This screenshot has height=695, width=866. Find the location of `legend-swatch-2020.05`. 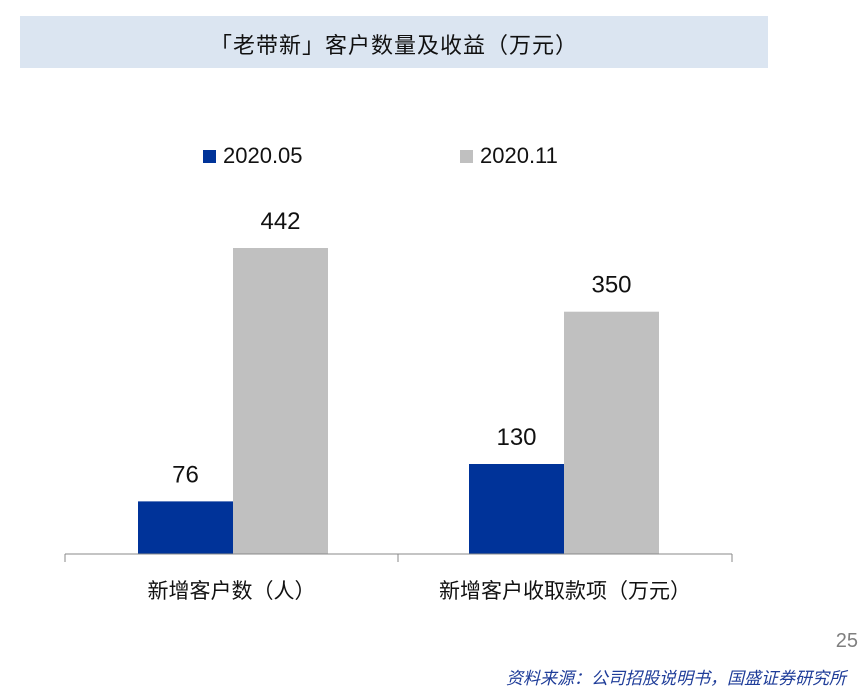

legend-swatch-2020.05 is located at coordinates (209, 156).